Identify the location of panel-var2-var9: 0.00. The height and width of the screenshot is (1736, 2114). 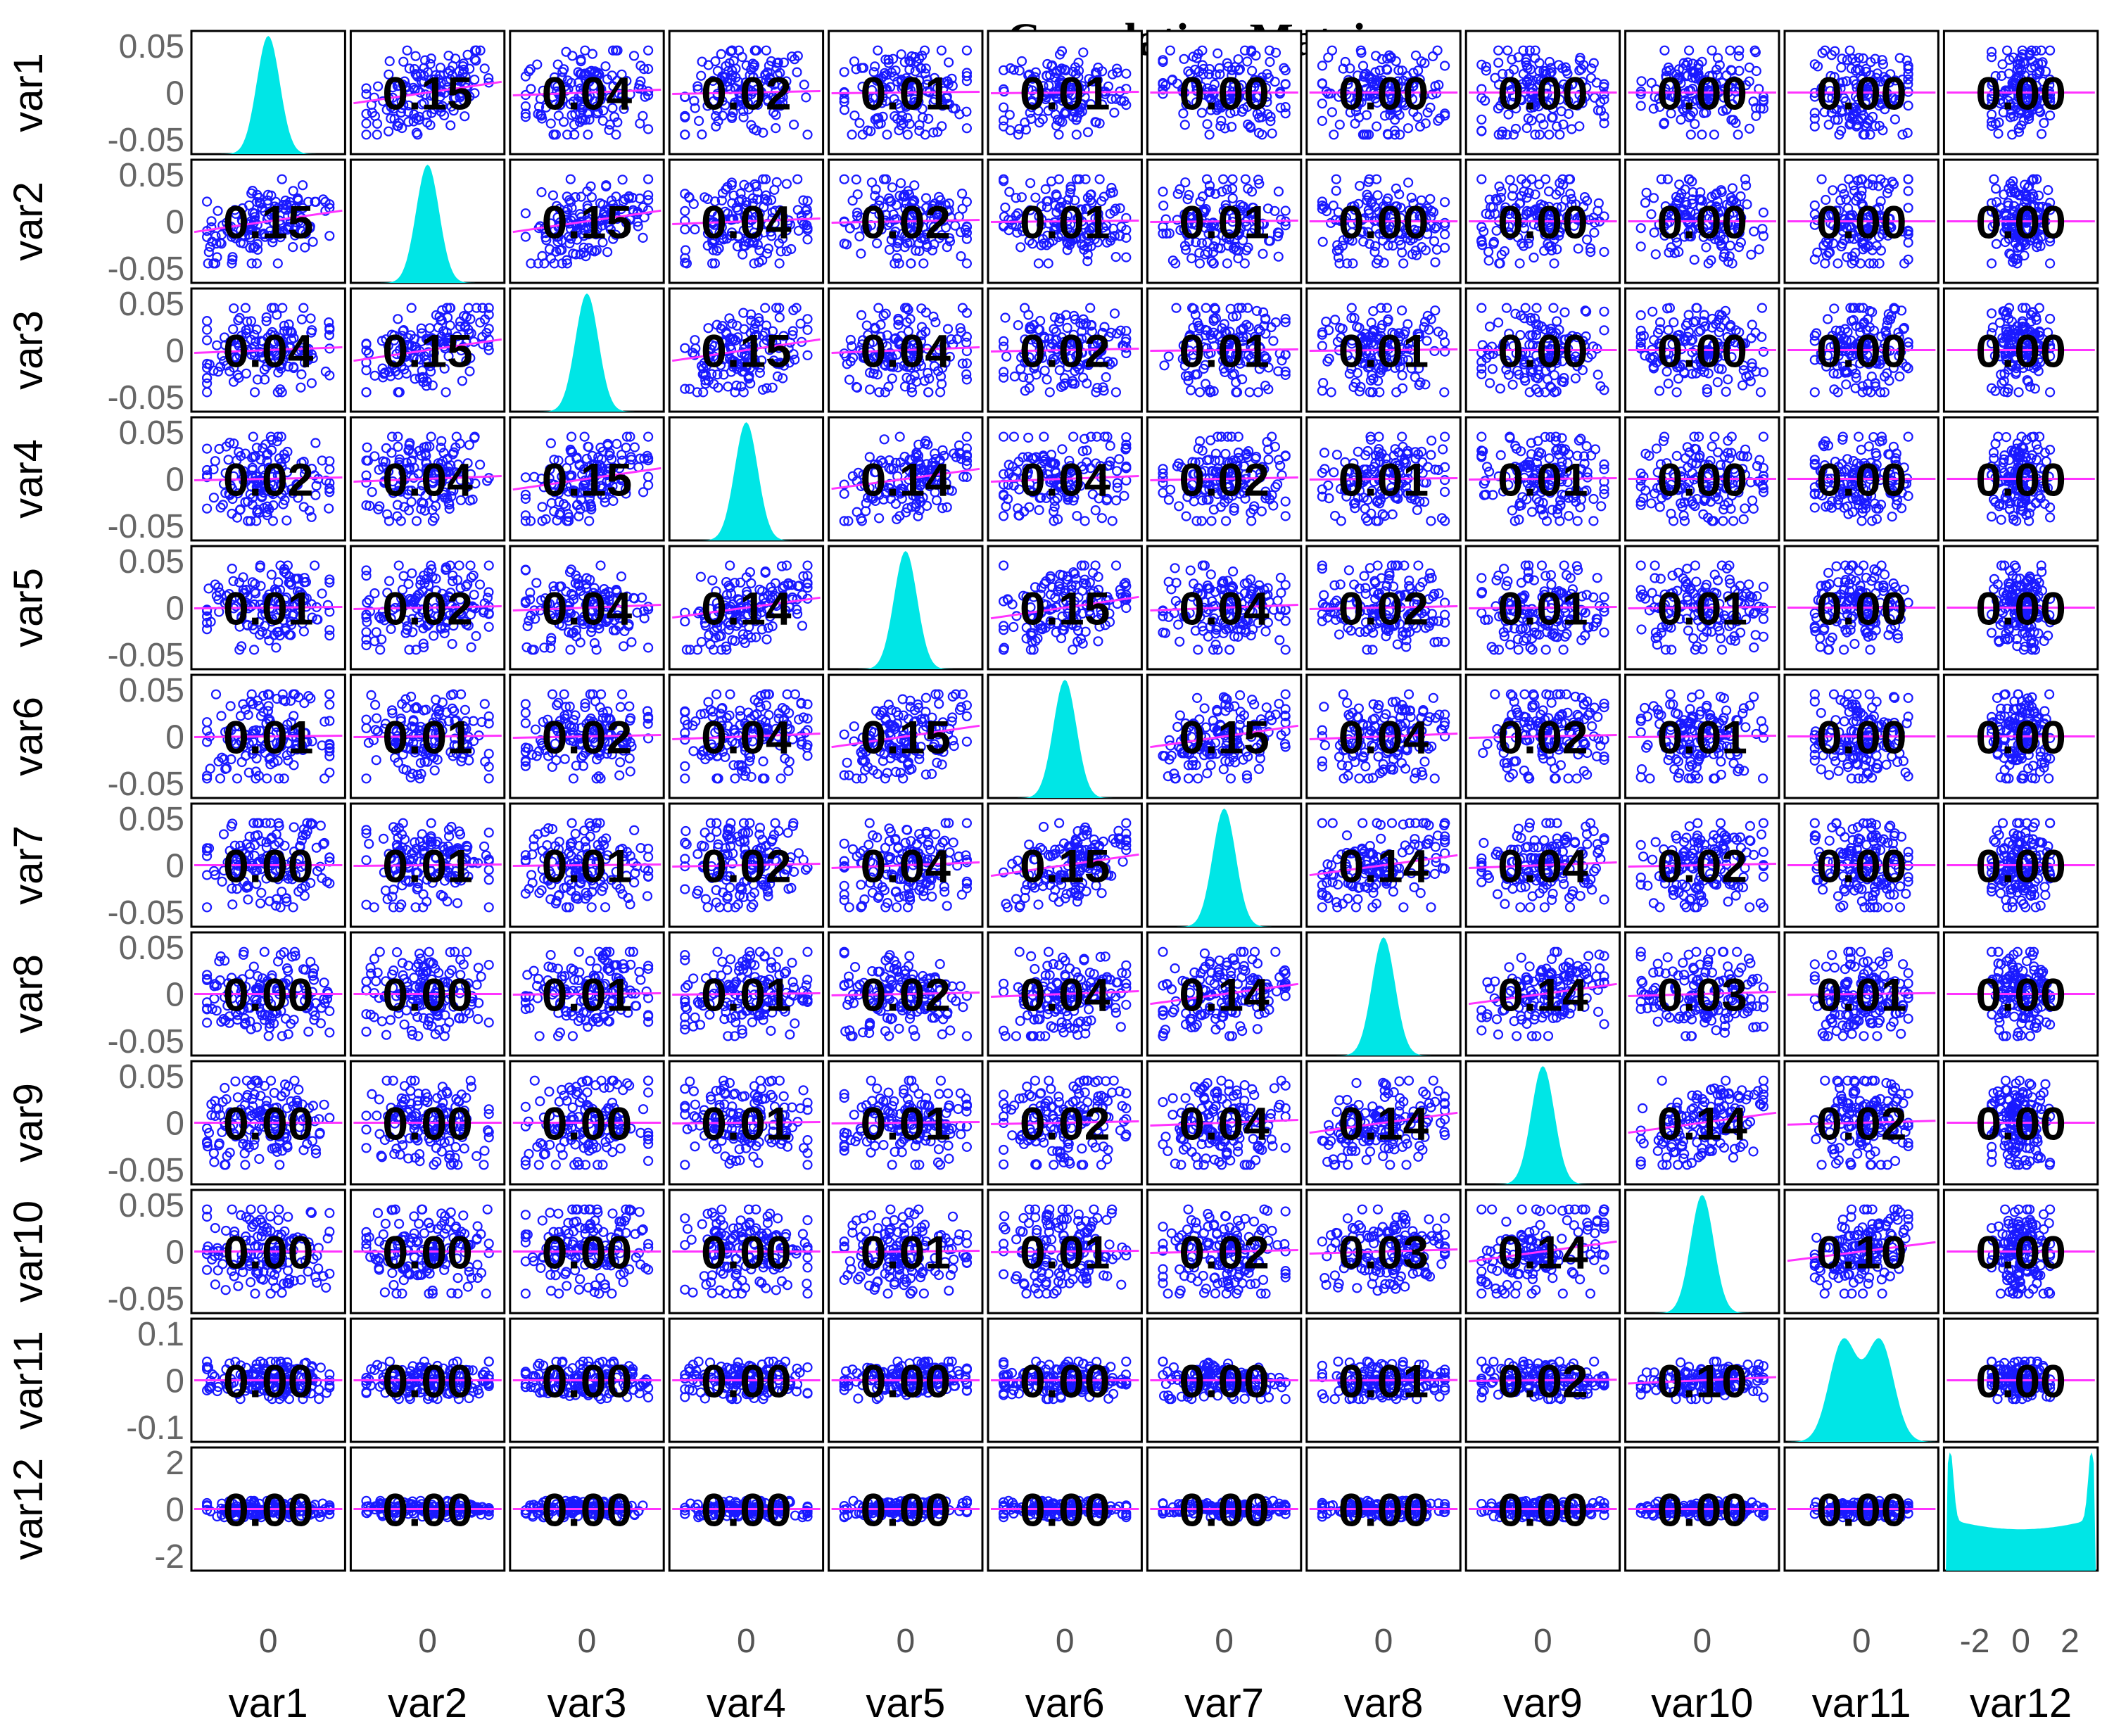
(1542, 222).